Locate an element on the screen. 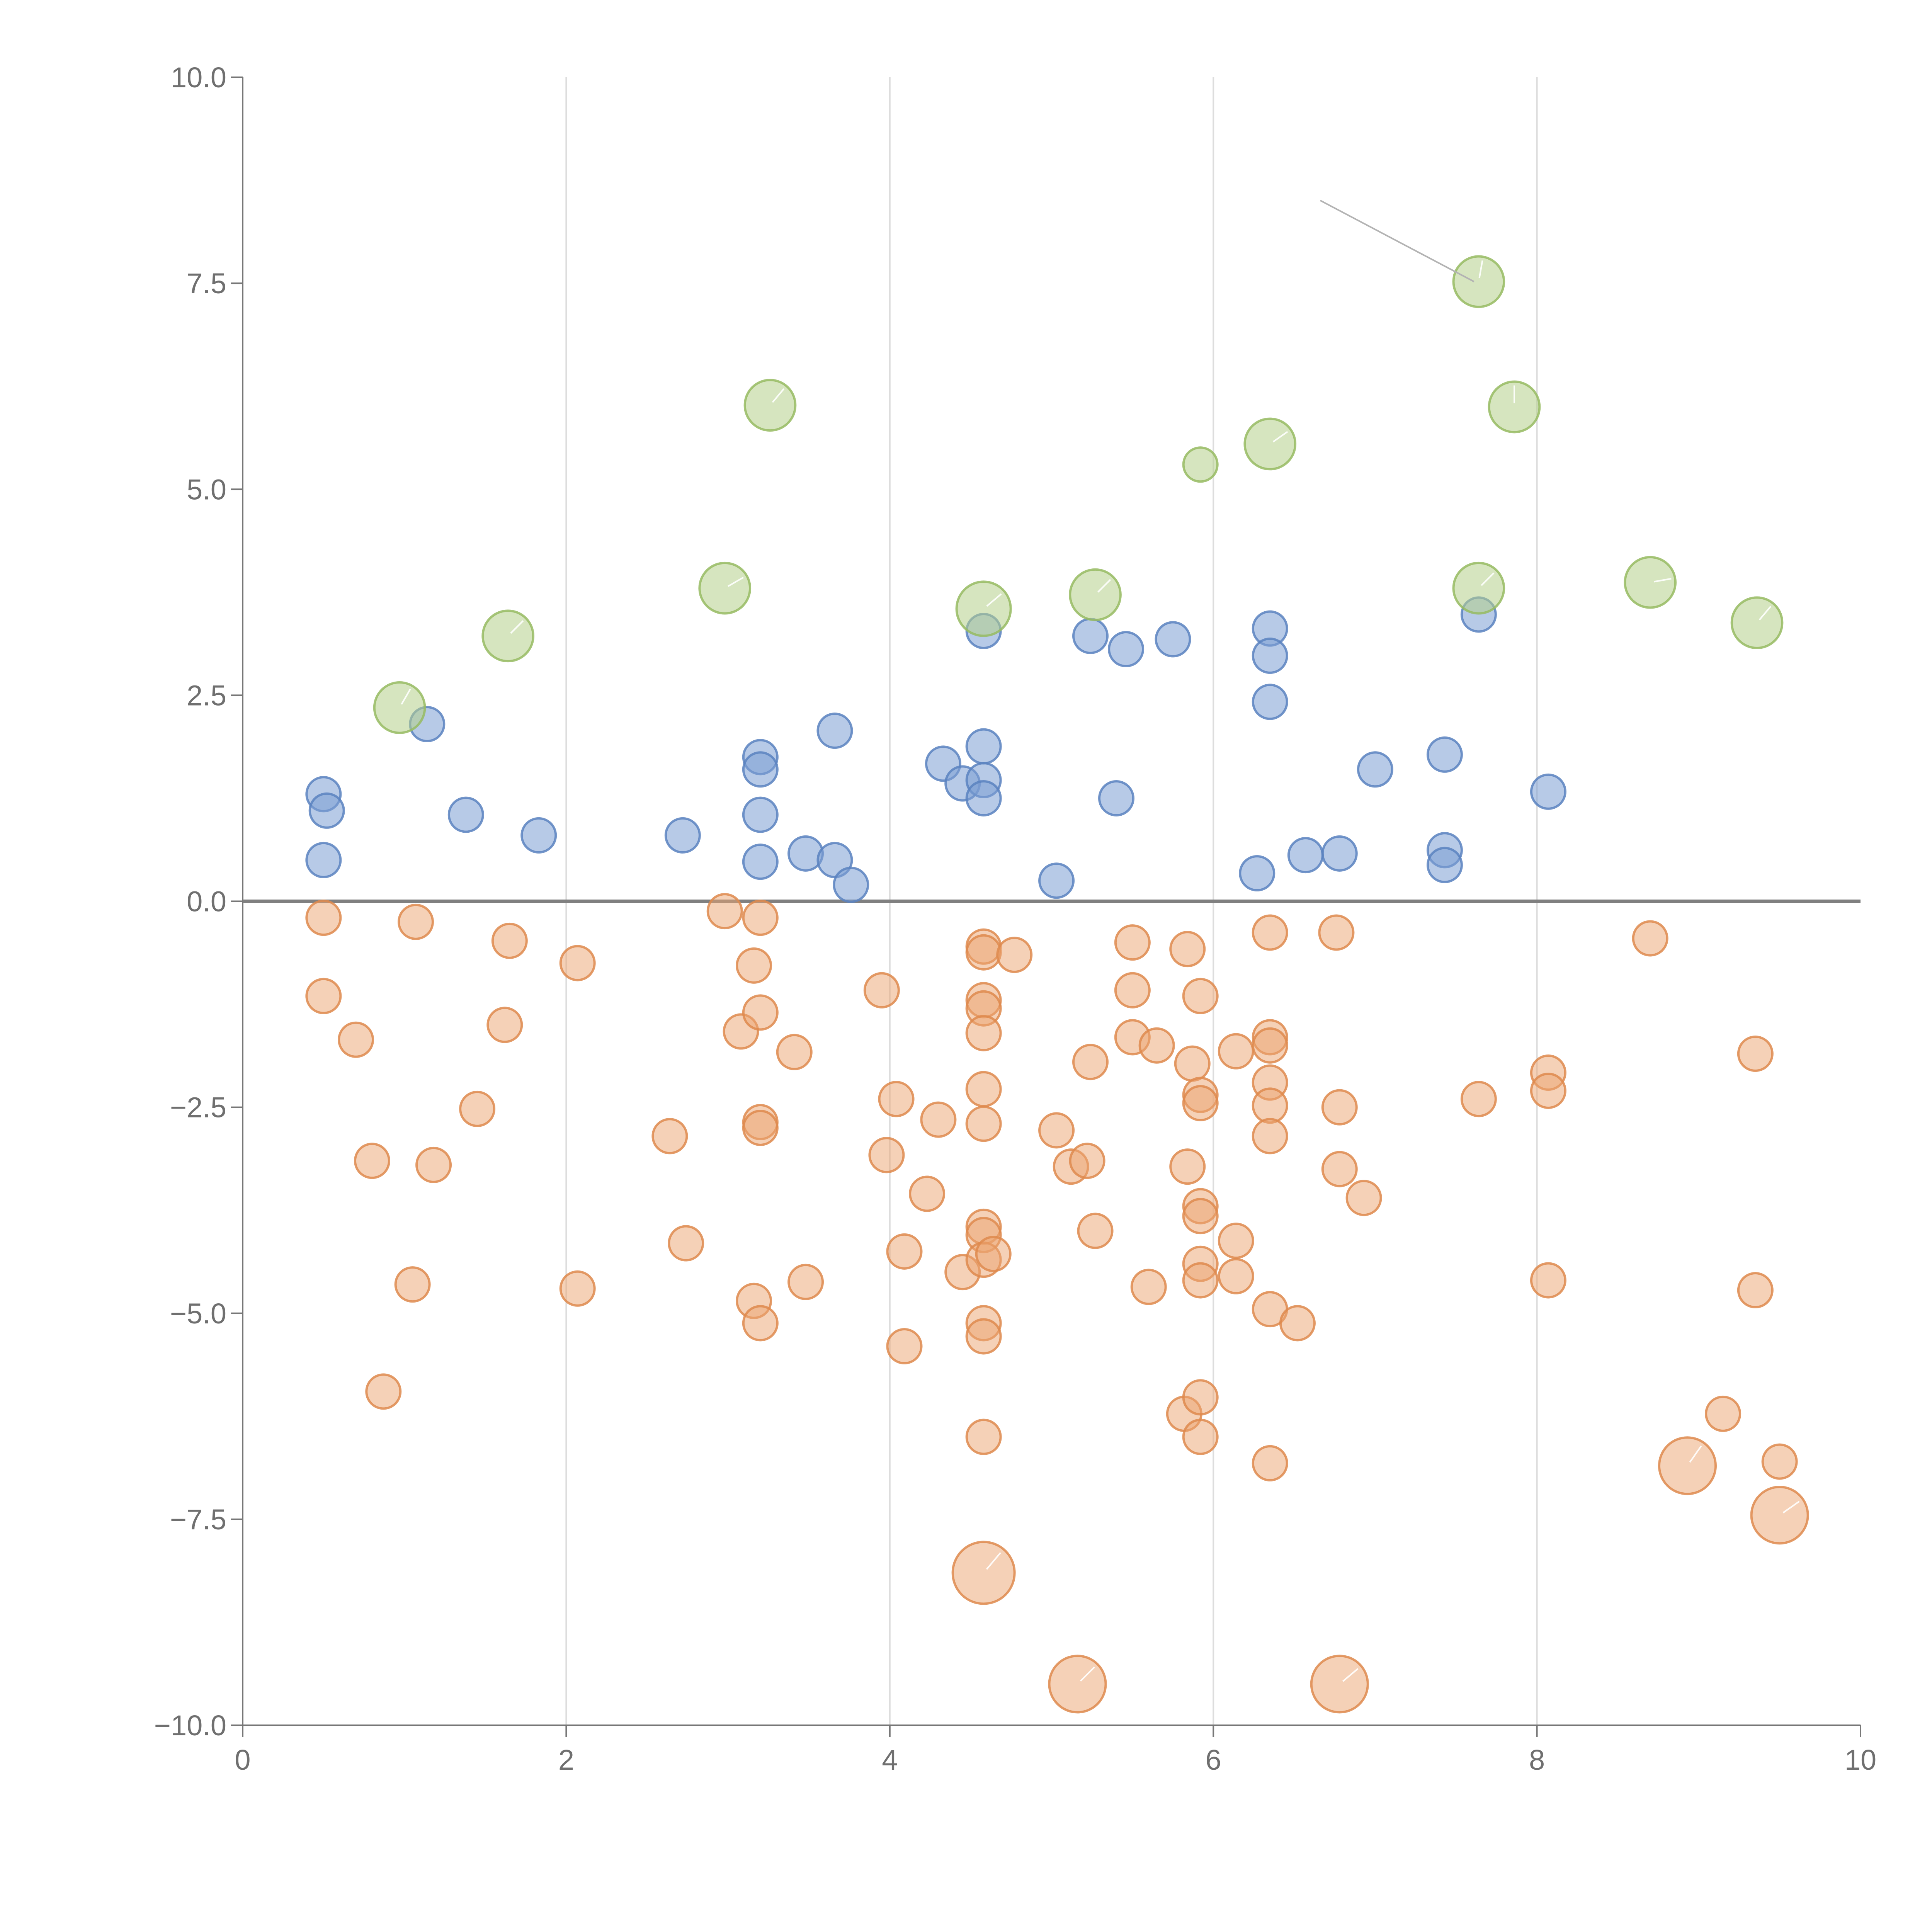 This screenshot has height=1932, width=1932. y-tick-label: 2.5 is located at coordinates (207, 695).